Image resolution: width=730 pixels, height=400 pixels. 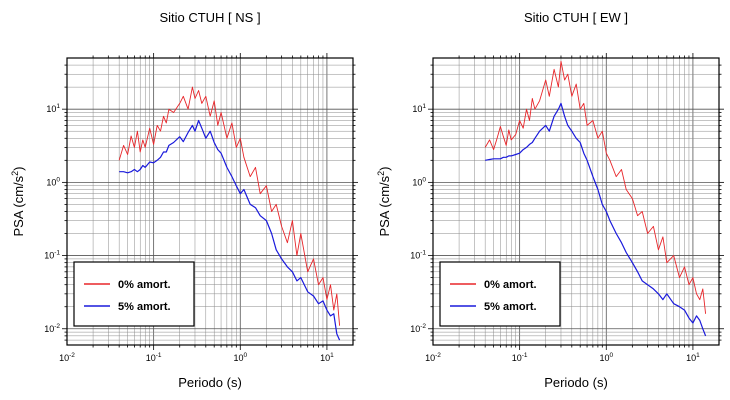 I want to click on chart-title: Sitio CTUH [ EW ], so click(x=576, y=17).